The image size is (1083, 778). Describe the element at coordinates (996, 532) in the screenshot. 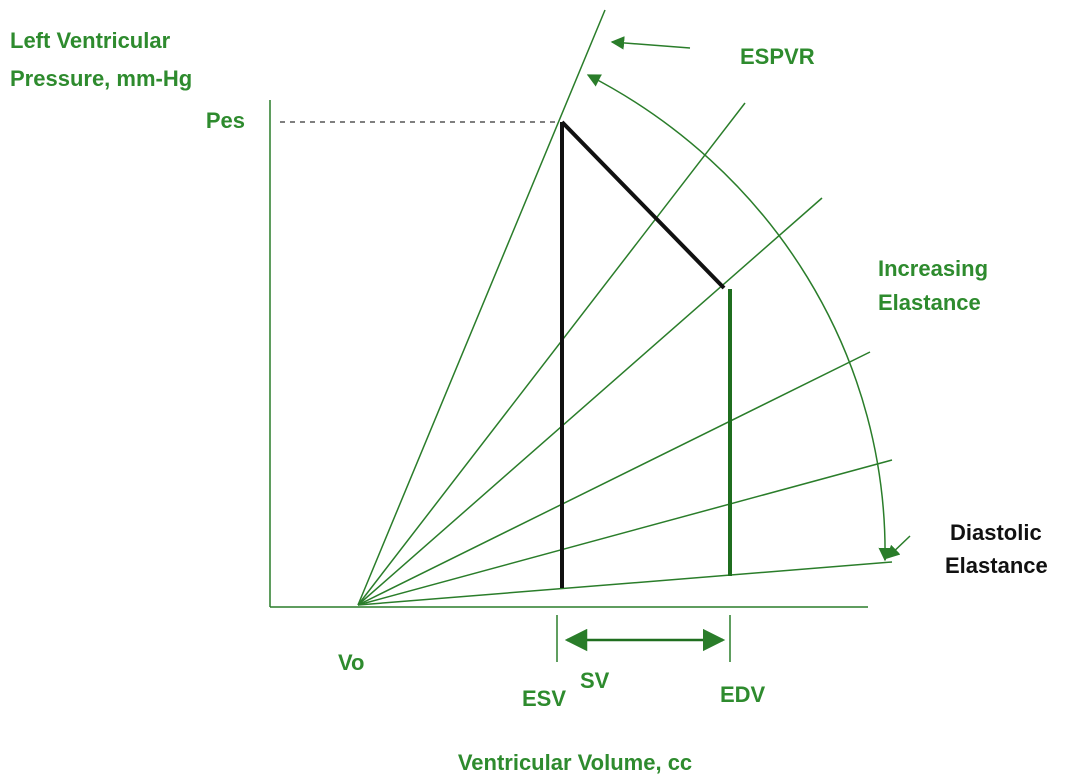

I see `diastolic-label: Diastolic` at that location.